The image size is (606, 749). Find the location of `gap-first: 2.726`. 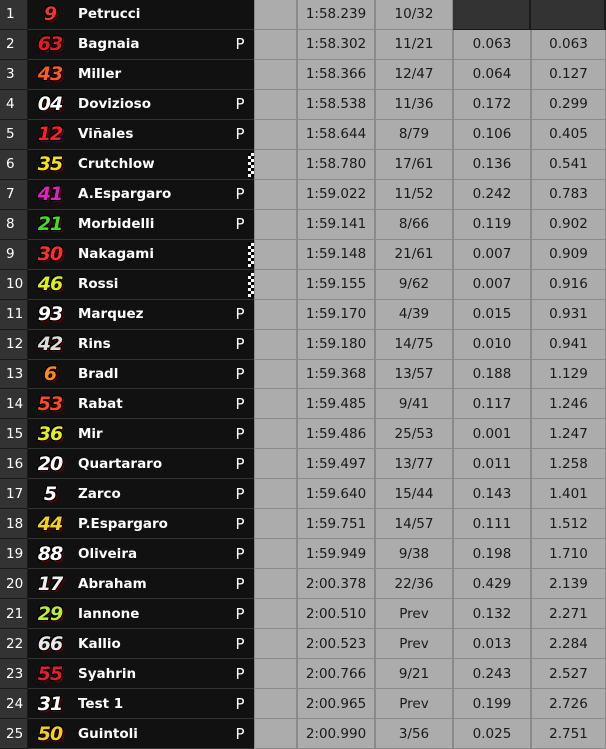

gap-first: 2.726 is located at coordinates (568, 704).